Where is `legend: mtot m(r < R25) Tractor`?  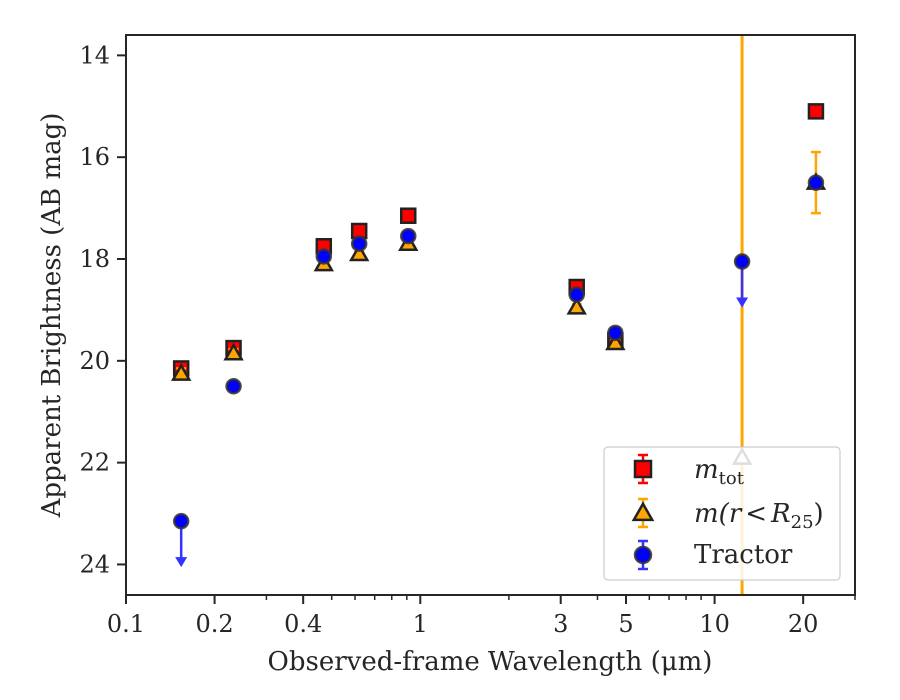 legend: mtot m(r < R25) Tractor is located at coordinates (722, 513).